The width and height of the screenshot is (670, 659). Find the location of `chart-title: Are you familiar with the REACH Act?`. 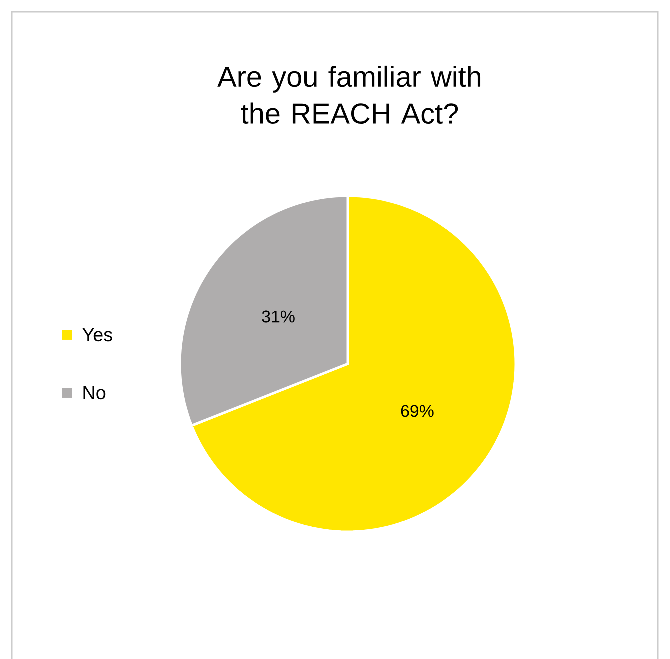

chart-title: Are you familiar with the REACH Act? is located at coordinates (349, 95).